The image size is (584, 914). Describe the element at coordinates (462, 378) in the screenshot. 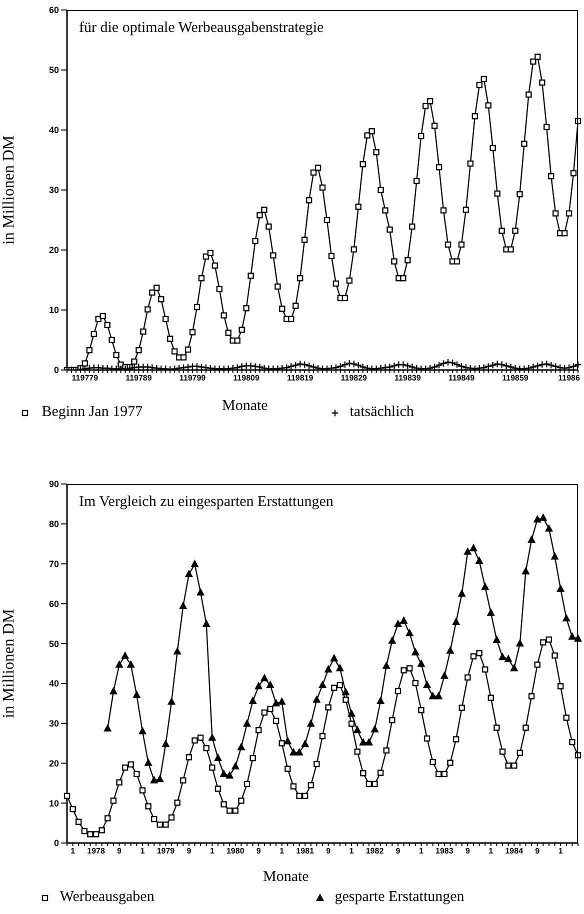

I see `x-tick-label: 119849` at that location.